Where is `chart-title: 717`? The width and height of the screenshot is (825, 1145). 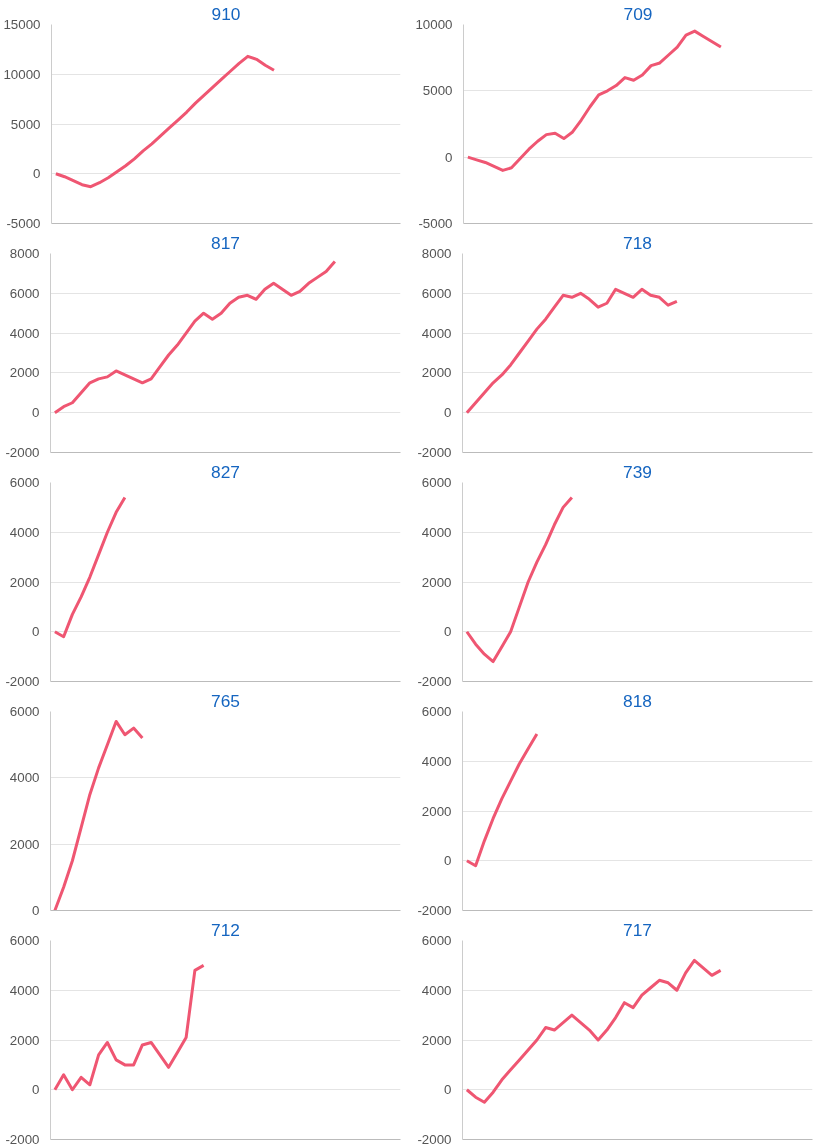 chart-title: 717 is located at coordinates (637, 929).